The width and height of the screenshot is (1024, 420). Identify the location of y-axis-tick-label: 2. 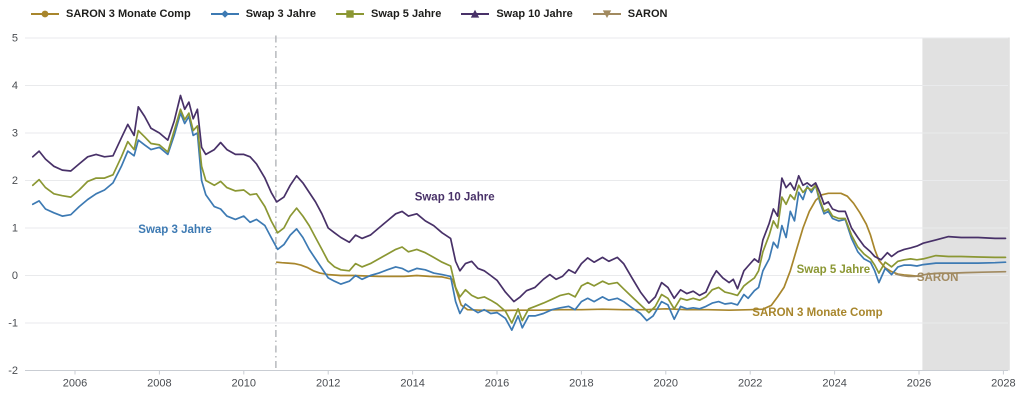
(15, 181).